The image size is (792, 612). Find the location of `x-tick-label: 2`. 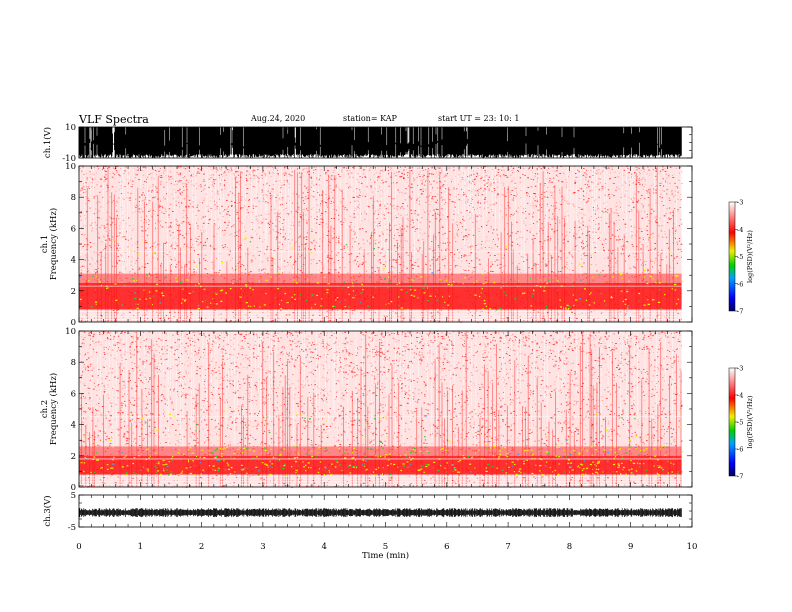

x-tick-label: 2 is located at coordinates (201, 547).